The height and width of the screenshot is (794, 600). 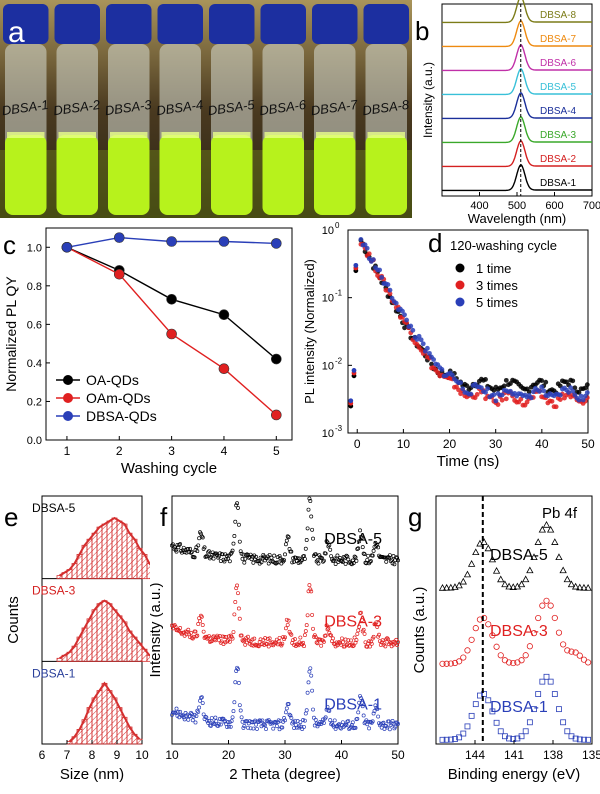 What do you see at coordinates (503, 245) in the screenshot?
I see `legend-title: 120-washing cycle` at bounding box center [503, 245].